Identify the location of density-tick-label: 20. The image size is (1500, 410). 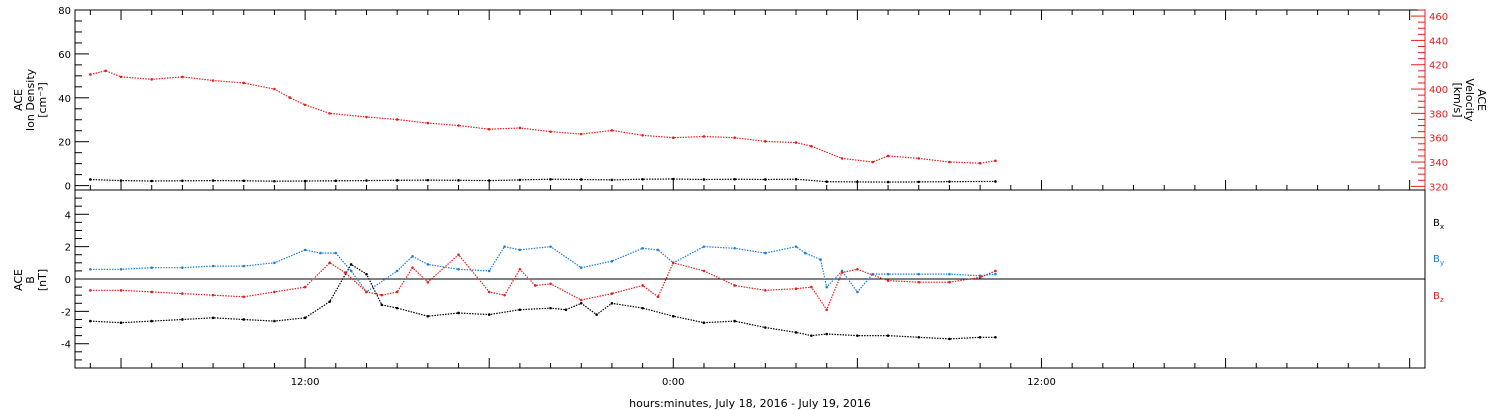
(64, 143).